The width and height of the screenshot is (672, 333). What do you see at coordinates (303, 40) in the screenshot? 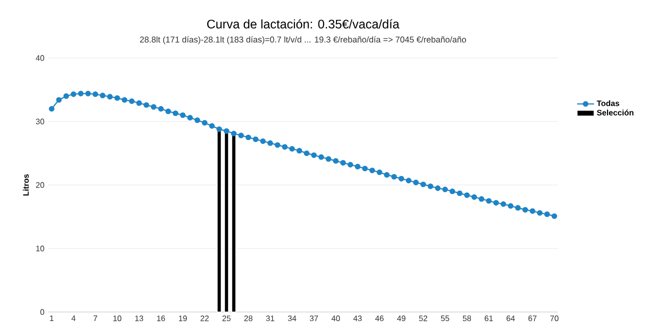
I see `chart-subtitle: 28.8lt (171 días)-28.1lt (183 días)=0.7 lt/v/d ... 19.3 €/rebaño/día => 7045 €/rebaño/año` at bounding box center [303, 40].